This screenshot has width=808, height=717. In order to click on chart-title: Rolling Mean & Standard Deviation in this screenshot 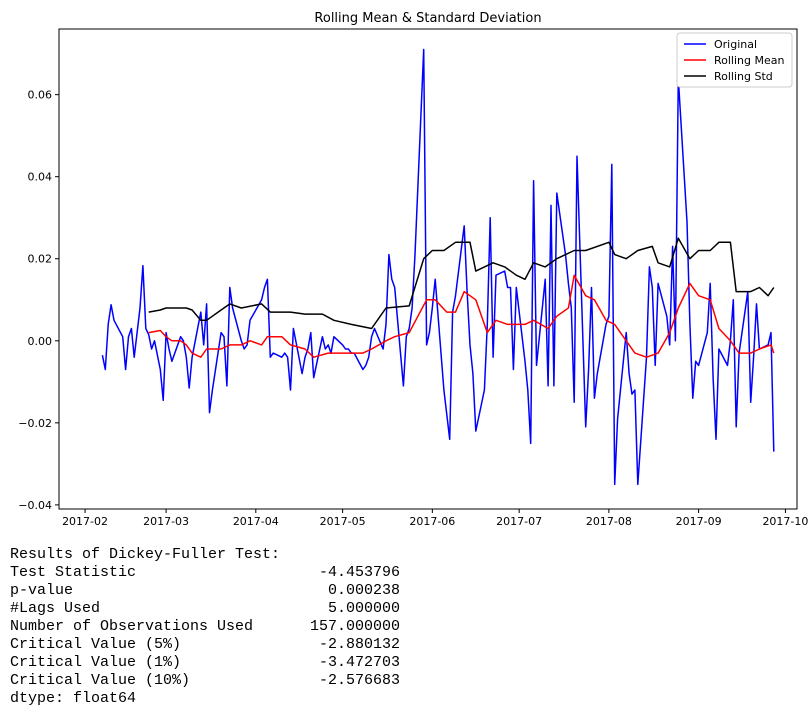, I will do `click(427, 18)`.